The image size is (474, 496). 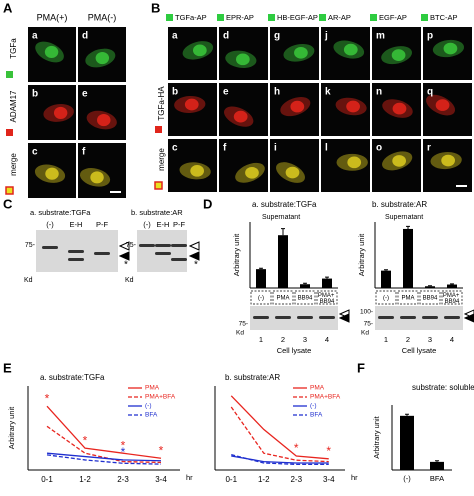 I want to click on blot-title: b. substrate:AR, so click(x=157, y=212).